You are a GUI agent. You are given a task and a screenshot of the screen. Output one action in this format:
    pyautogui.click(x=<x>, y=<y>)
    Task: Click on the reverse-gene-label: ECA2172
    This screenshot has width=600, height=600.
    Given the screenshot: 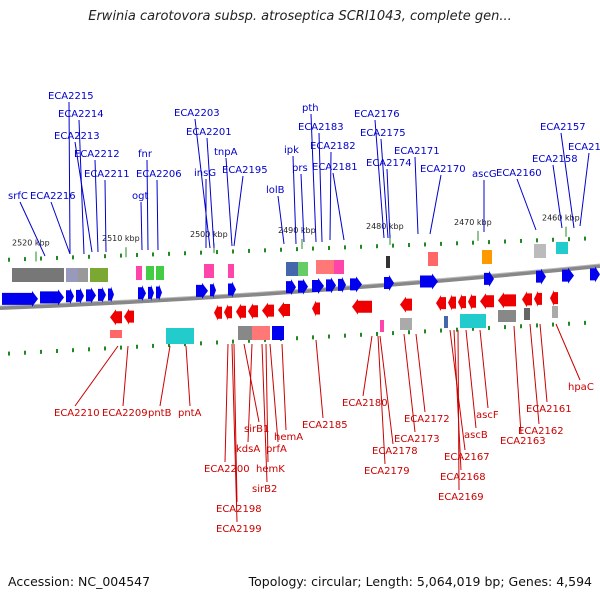 What is the action you would take?
    pyautogui.click(x=427, y=419)
    